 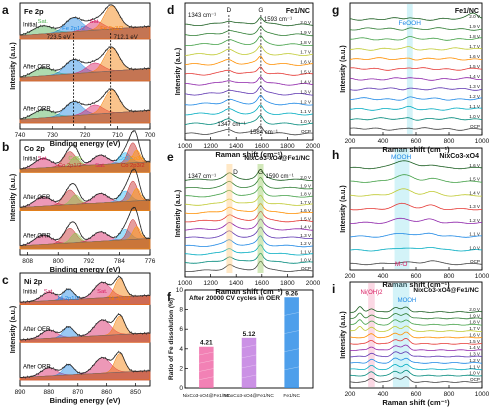 What do you see at coordinates (170, 10) in the screenshot?
I see `panel-label: d` at bounding box center [170, 10].